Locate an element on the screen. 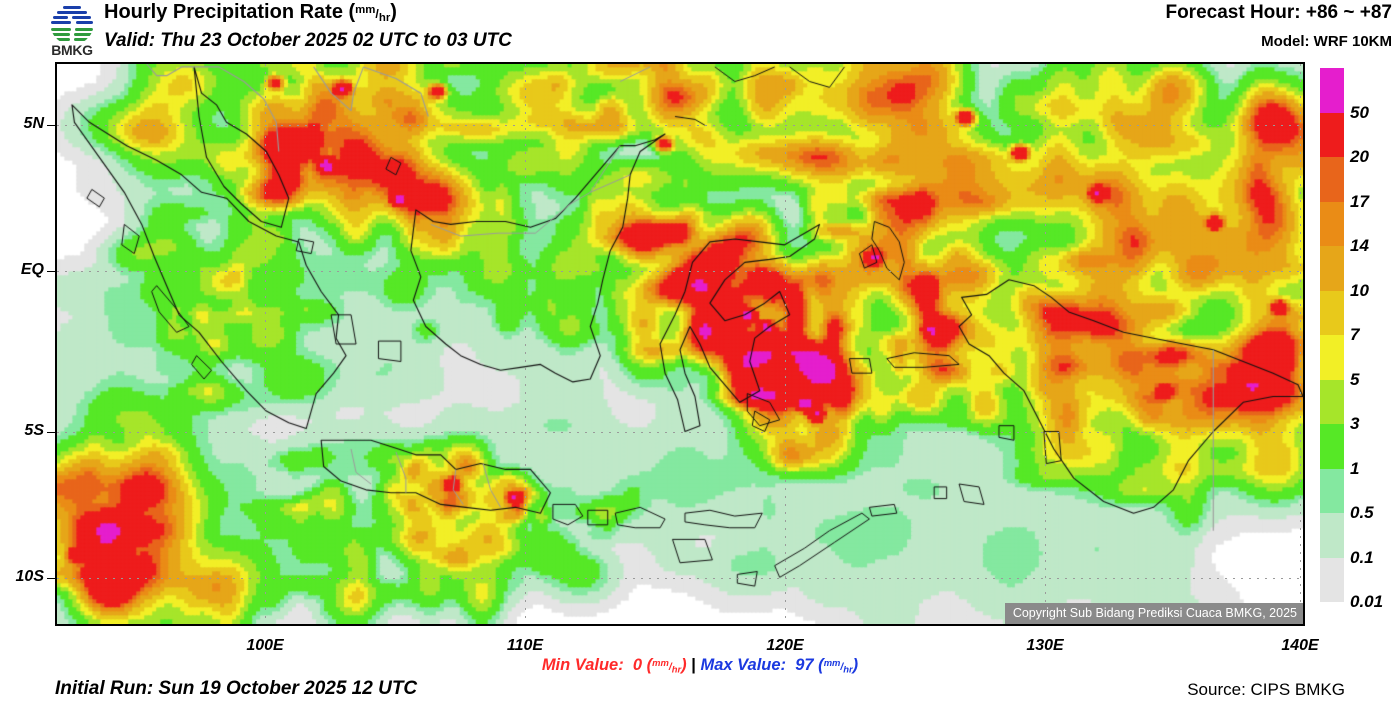  longitude-tick-label: 130E is located at coordinates (1045, 645).